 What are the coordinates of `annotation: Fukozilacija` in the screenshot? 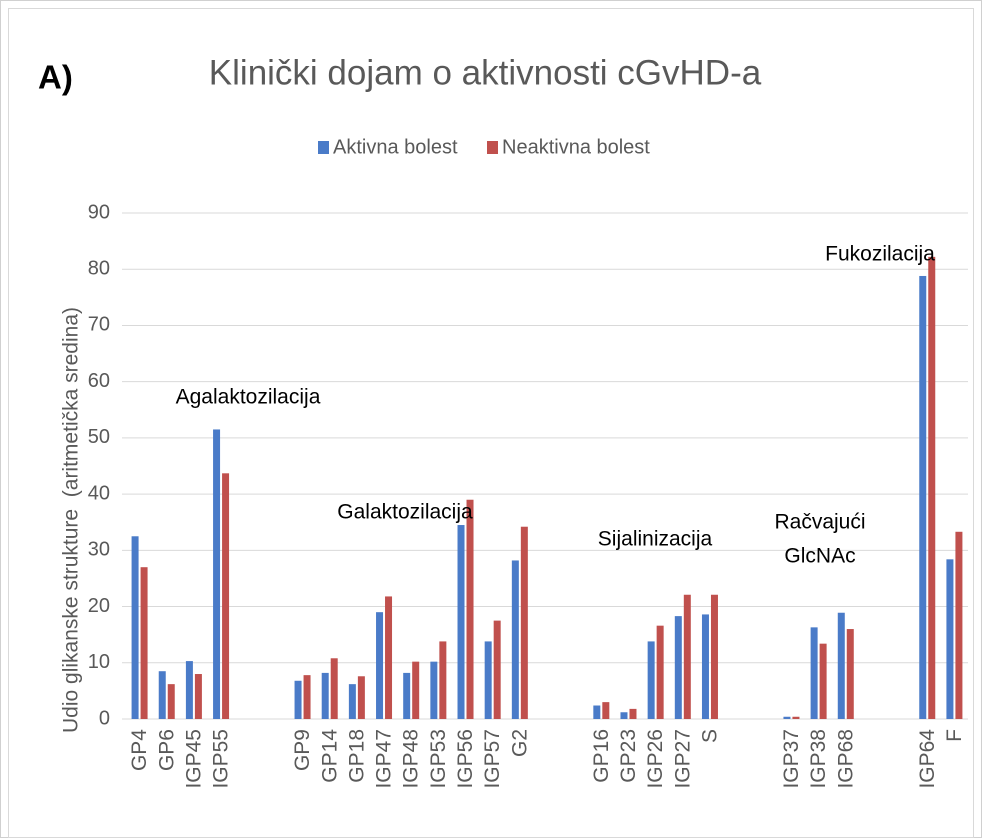 It's located at (880, 254).